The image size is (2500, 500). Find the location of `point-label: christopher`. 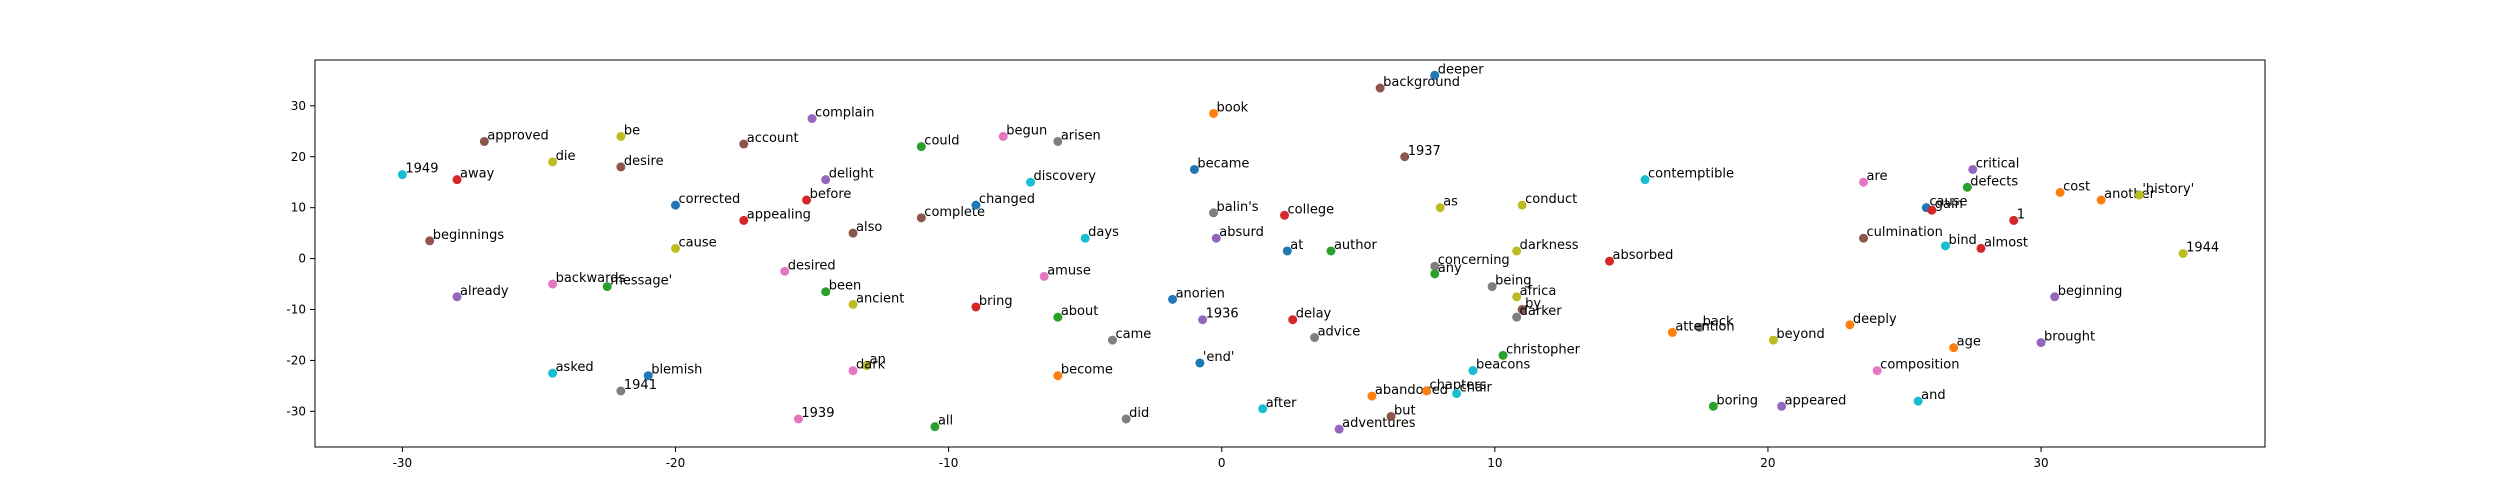

point-label: christopher is located at coordinates (1543, 349).